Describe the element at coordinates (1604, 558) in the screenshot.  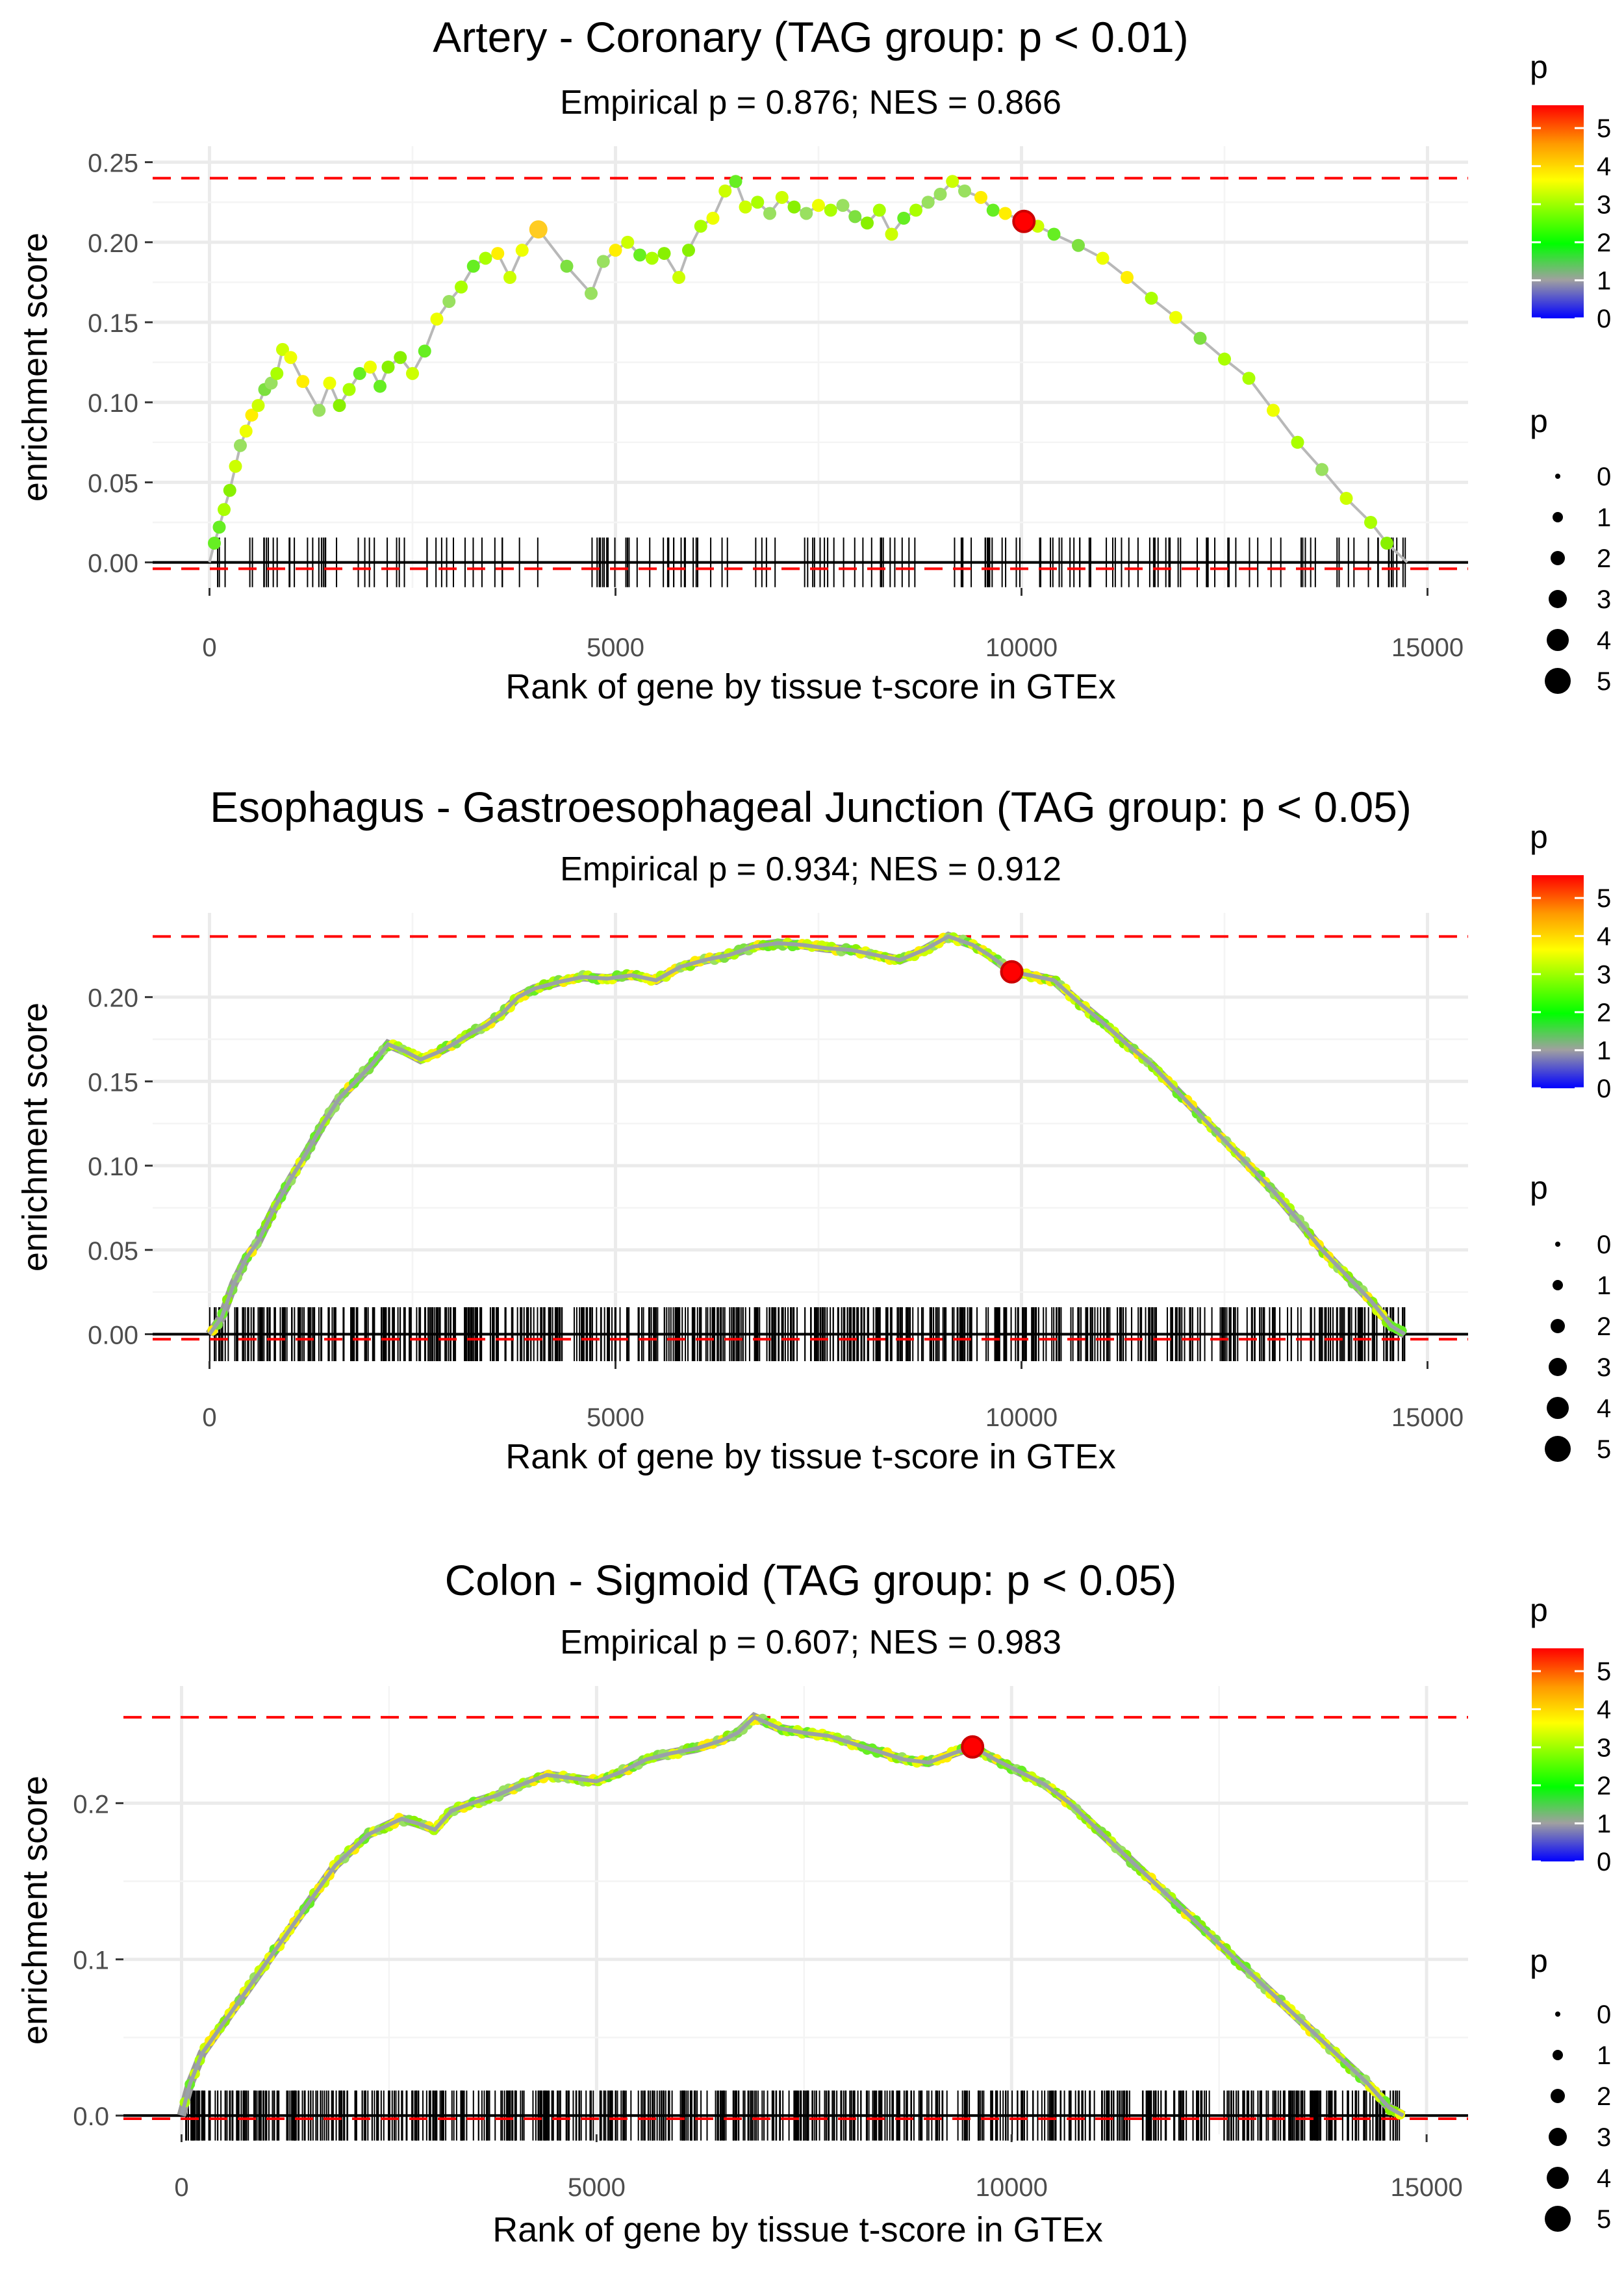
I see `size-legend-label: 2` at that location.